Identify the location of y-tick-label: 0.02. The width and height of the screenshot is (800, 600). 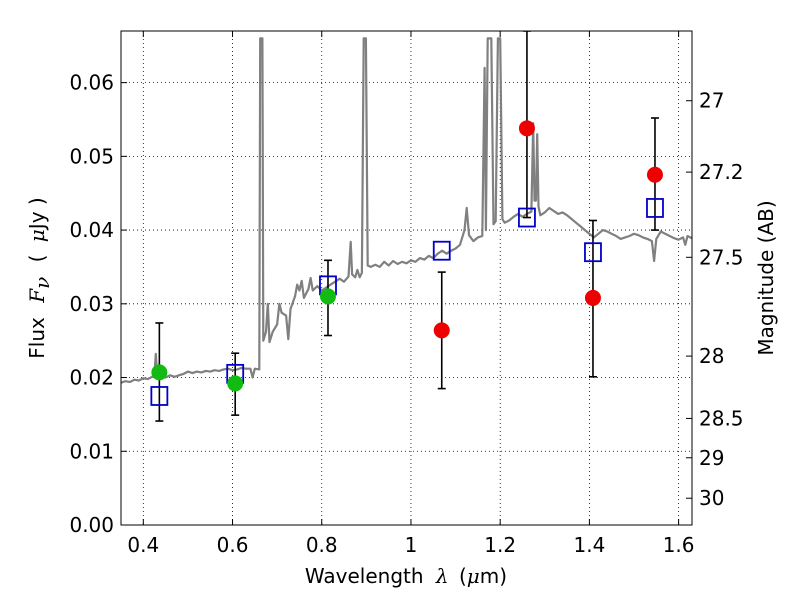
(91, 378).